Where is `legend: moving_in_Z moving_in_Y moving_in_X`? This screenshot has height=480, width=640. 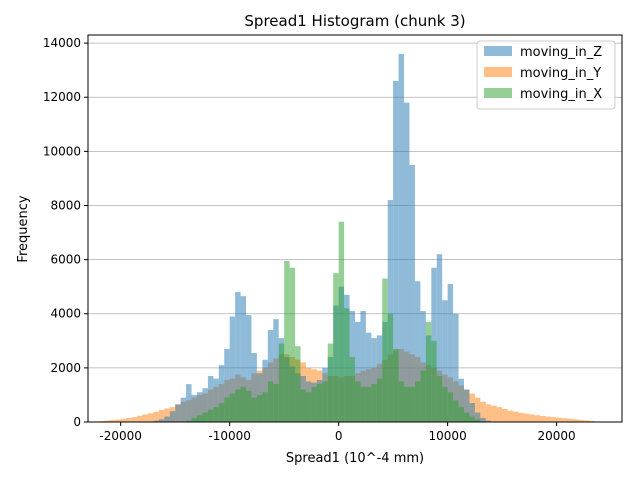 legend: moving_in_Z moving_in_Y moving_in_X is located at coordinates (546, 75).